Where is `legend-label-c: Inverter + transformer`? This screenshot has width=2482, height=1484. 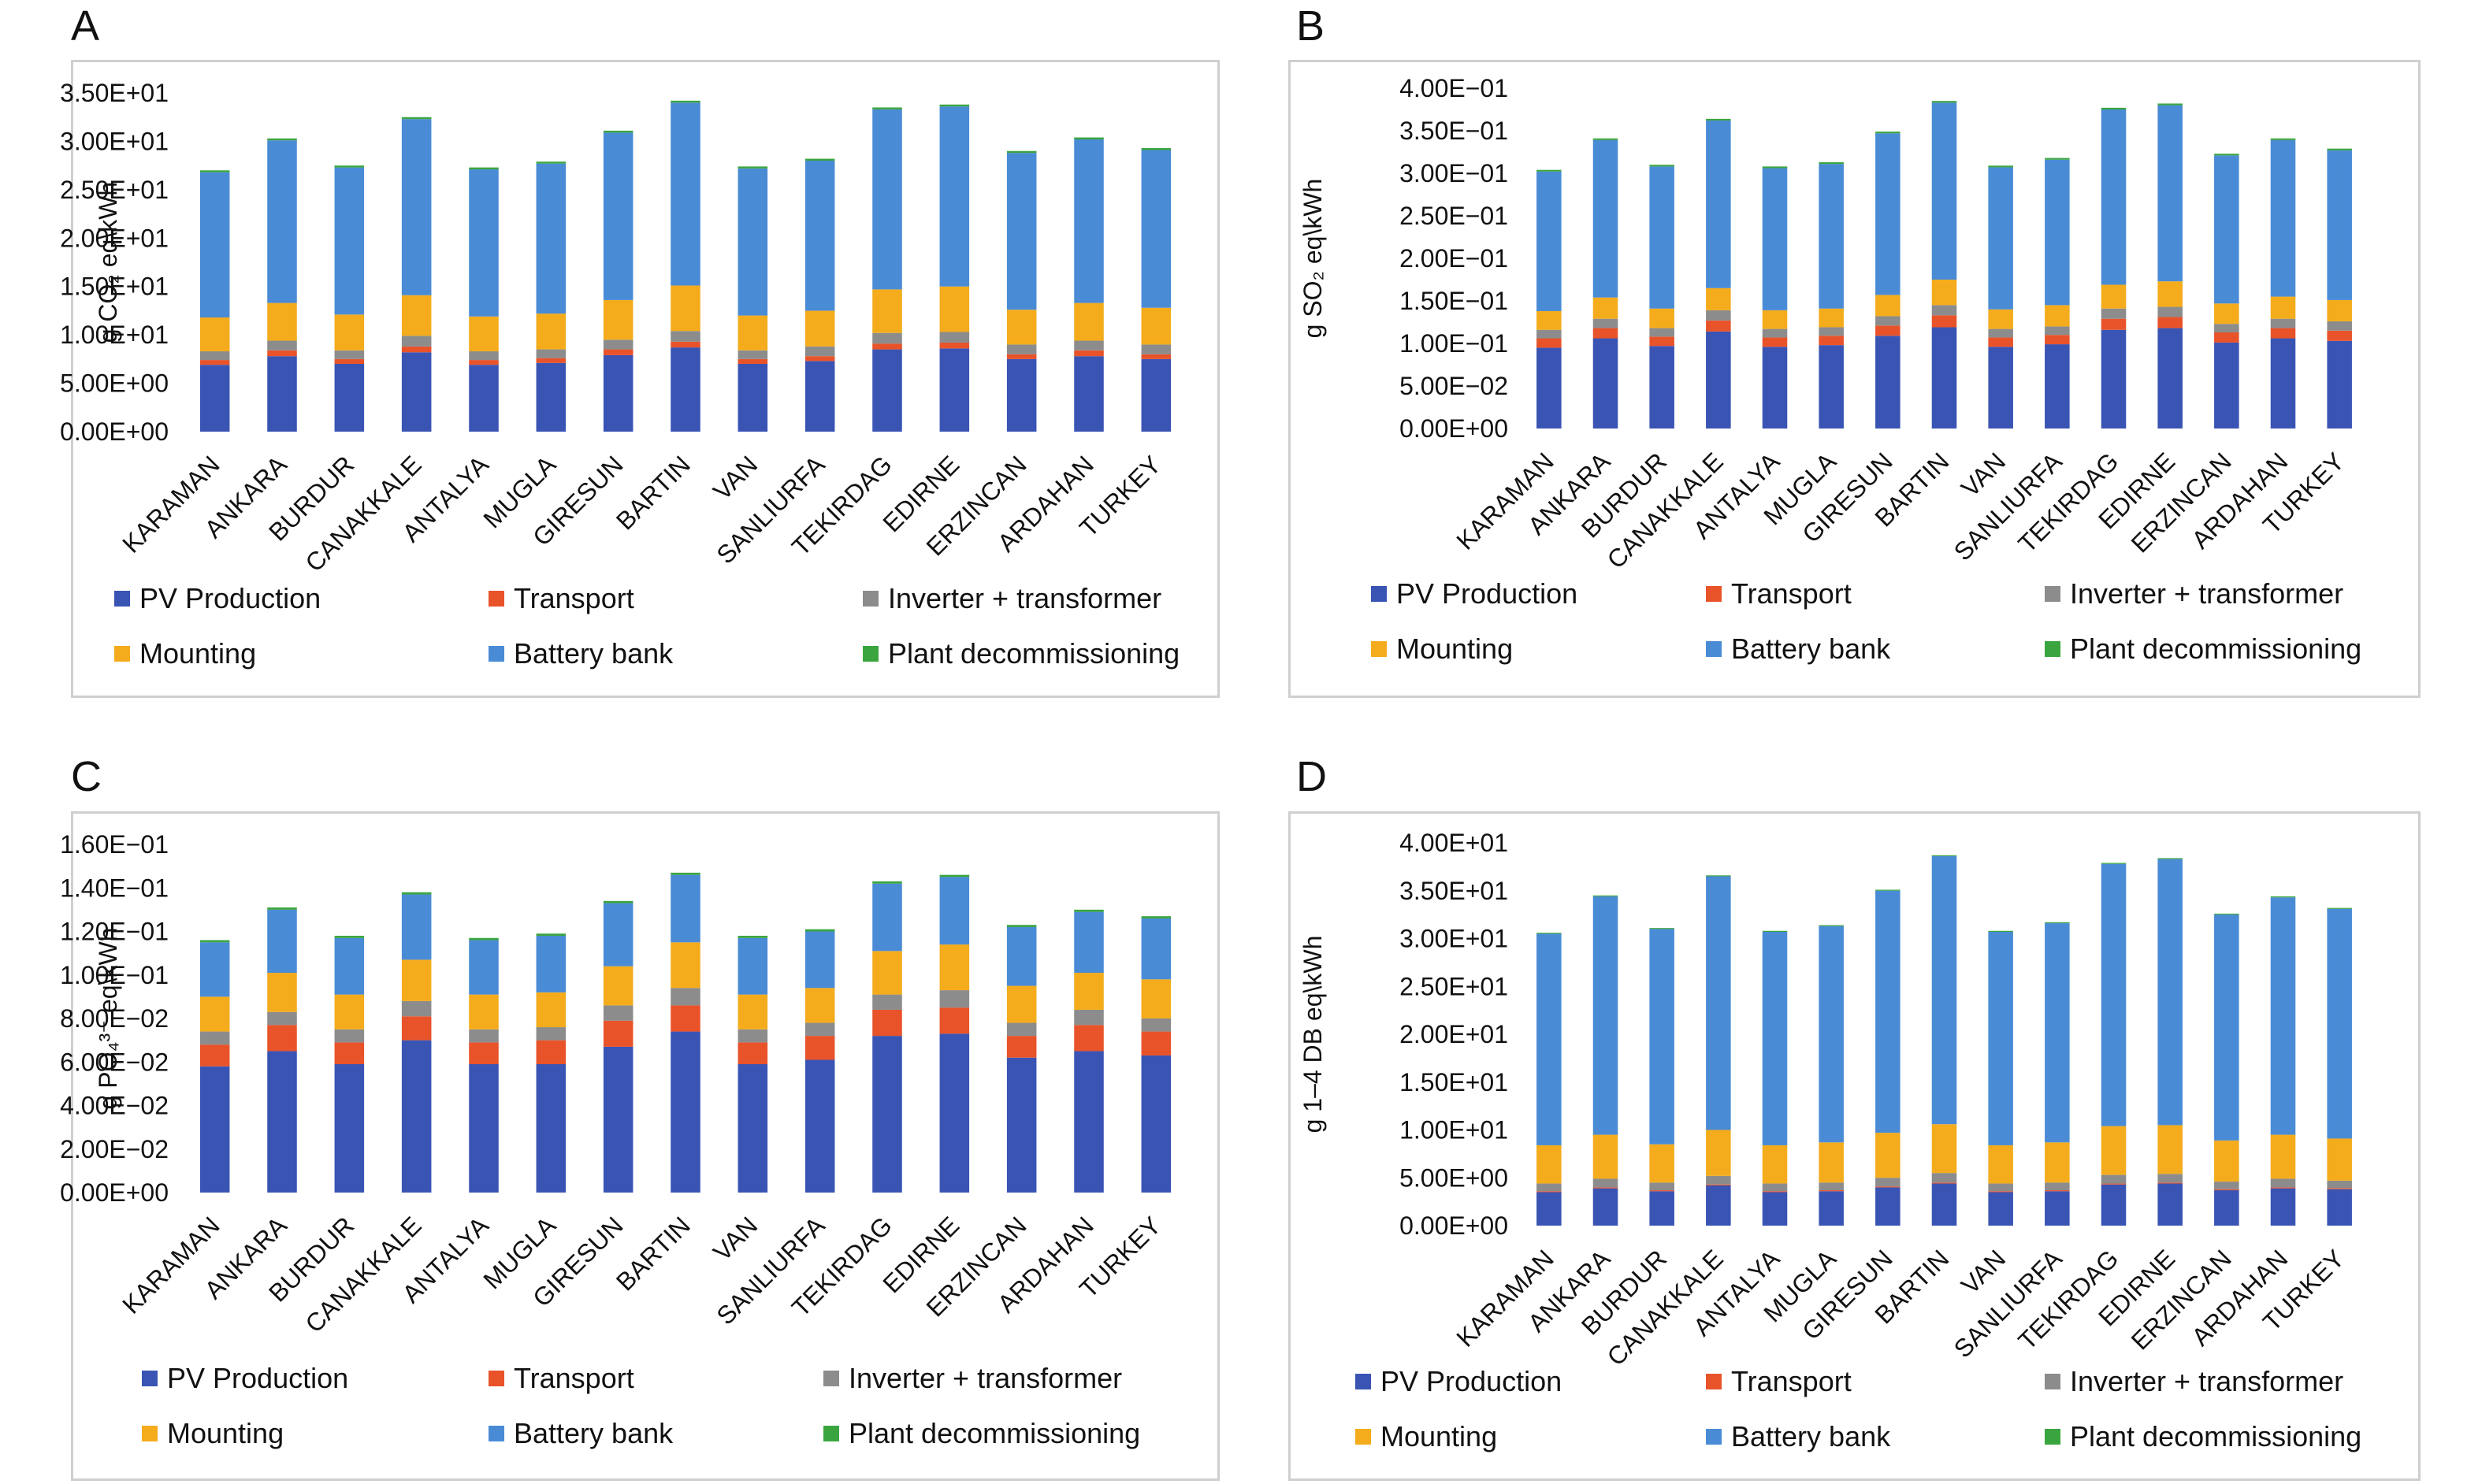
legend-label-c: Inverter + transformer is located at coordinates (985, 1378).